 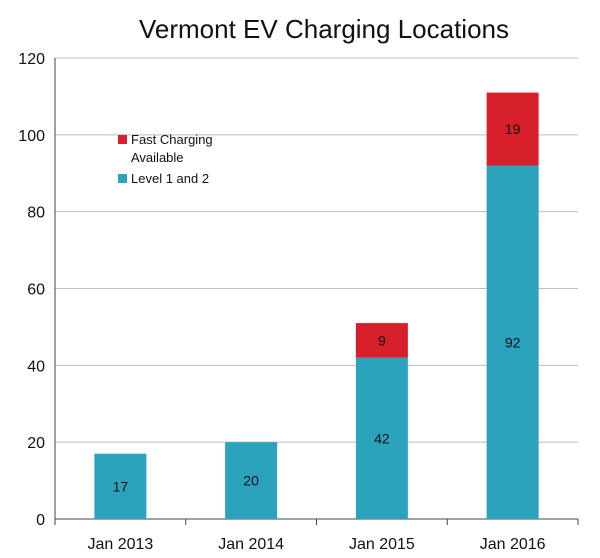 I want to click on y-tick-label: 100, so click(x=31, y=136).